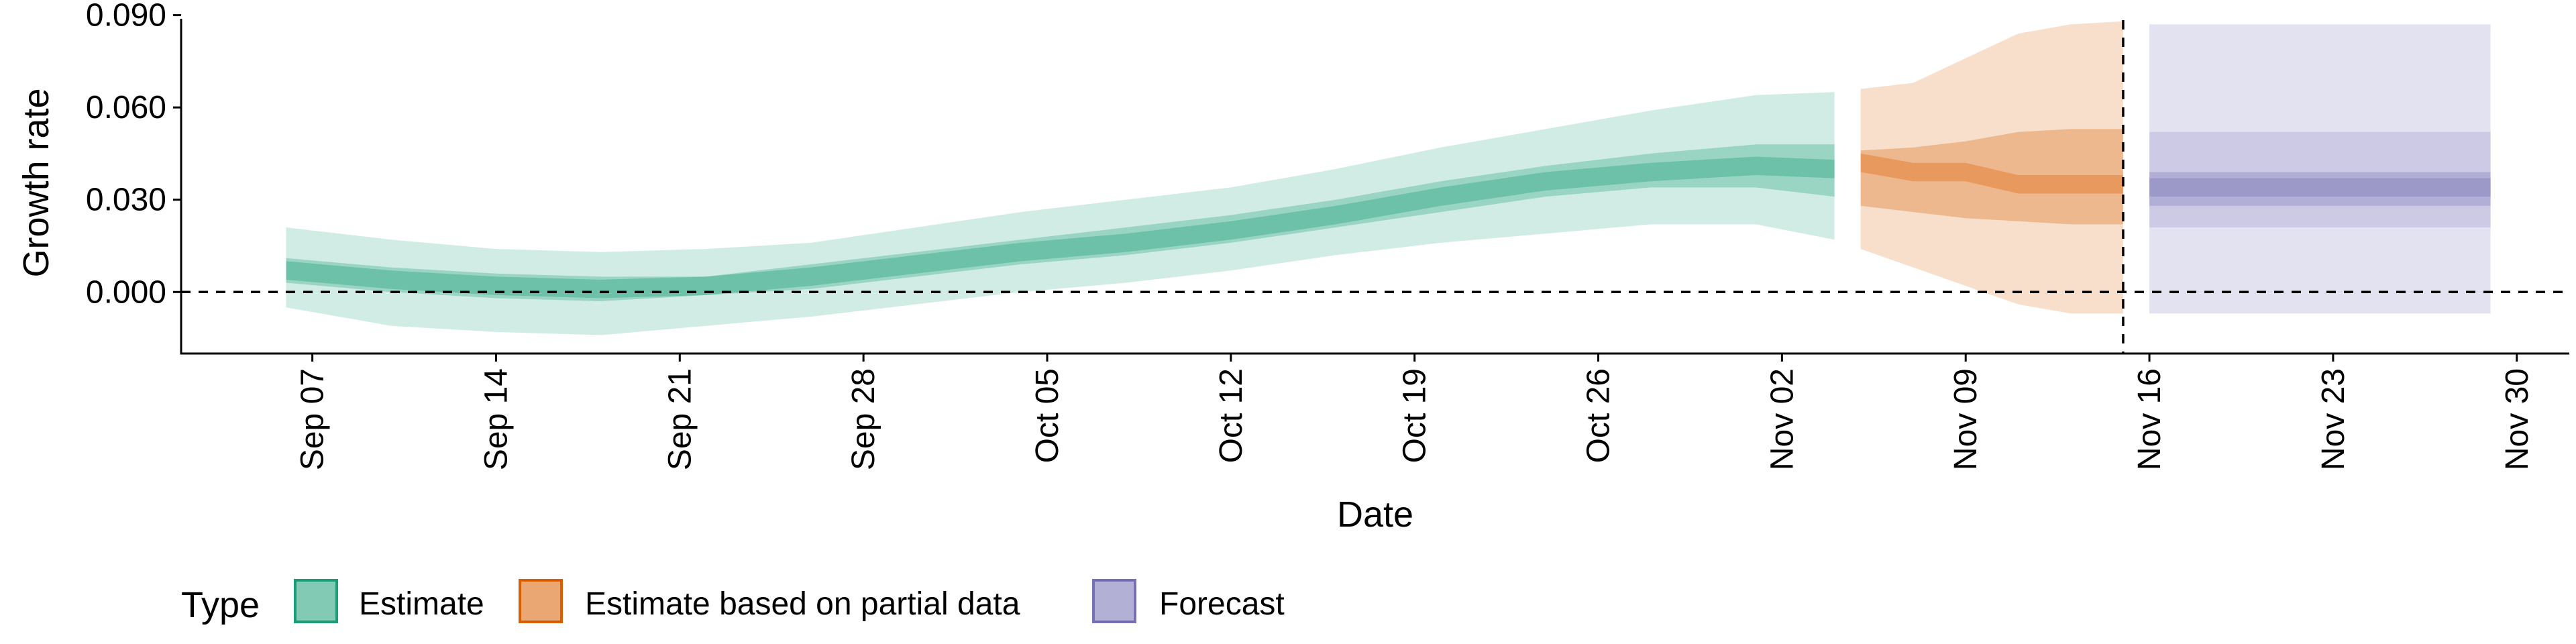  What do you see at coordinates (2149, 419) in the screenshot?
I see `x-tick-label: Nov 16` at bounding box center [2149, 419].